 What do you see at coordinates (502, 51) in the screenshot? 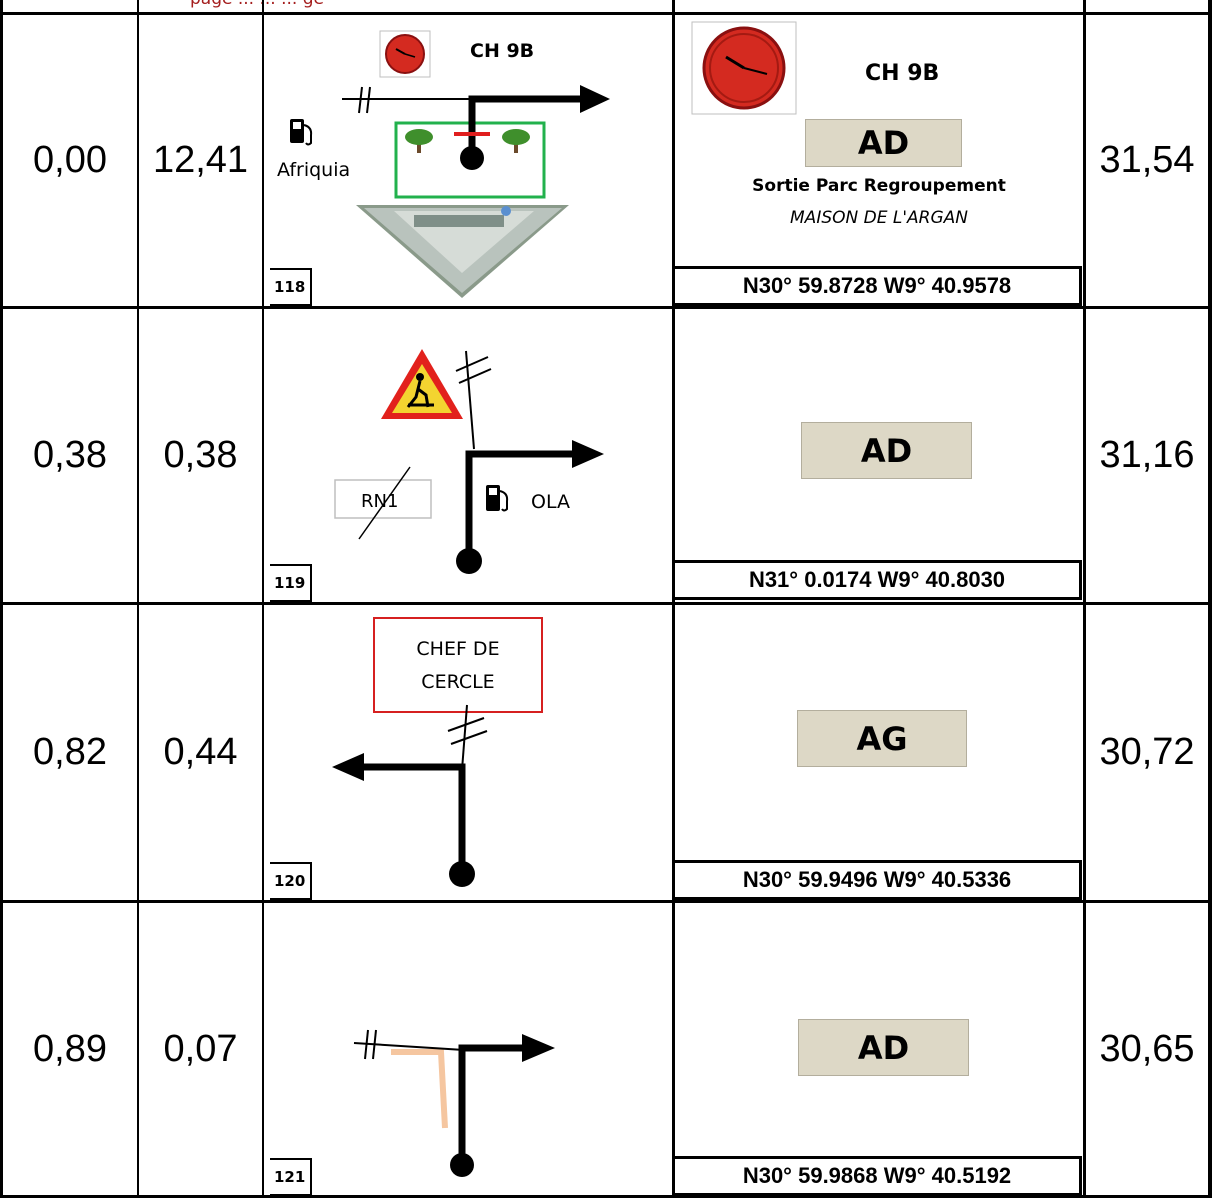
I see `diagram-title: CH 9B` at bounding box center [502, 51].